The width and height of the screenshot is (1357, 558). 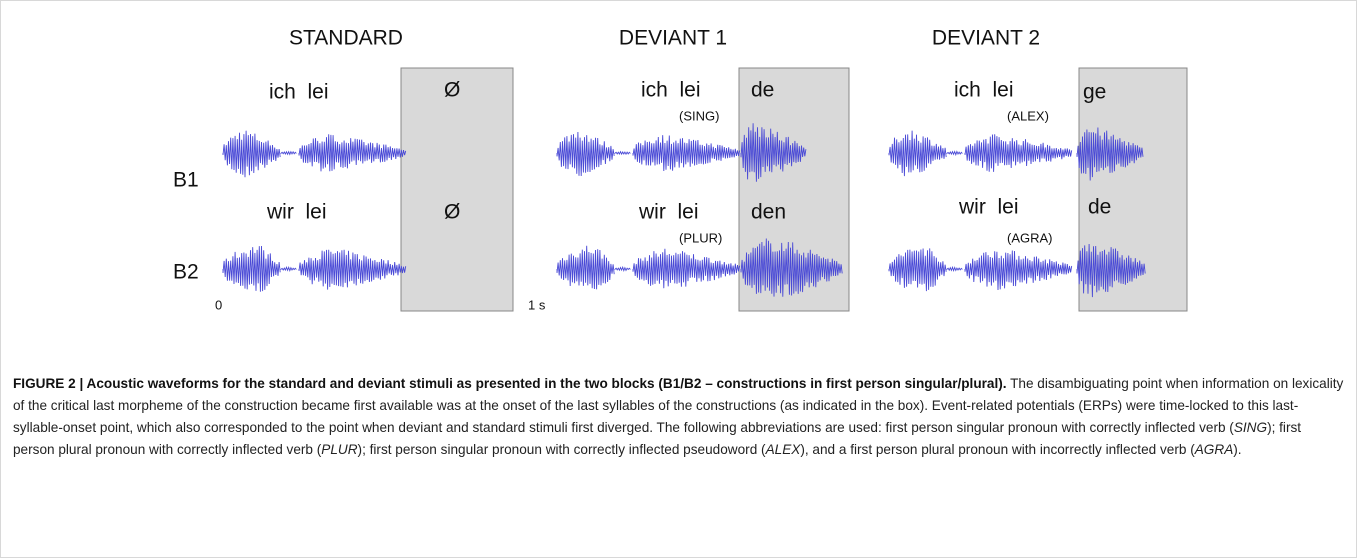 What do you see at coordinates (339, 449) in the screenshot?
I see `caption-abbrev: PLUR` at bounding box center [339, 449].